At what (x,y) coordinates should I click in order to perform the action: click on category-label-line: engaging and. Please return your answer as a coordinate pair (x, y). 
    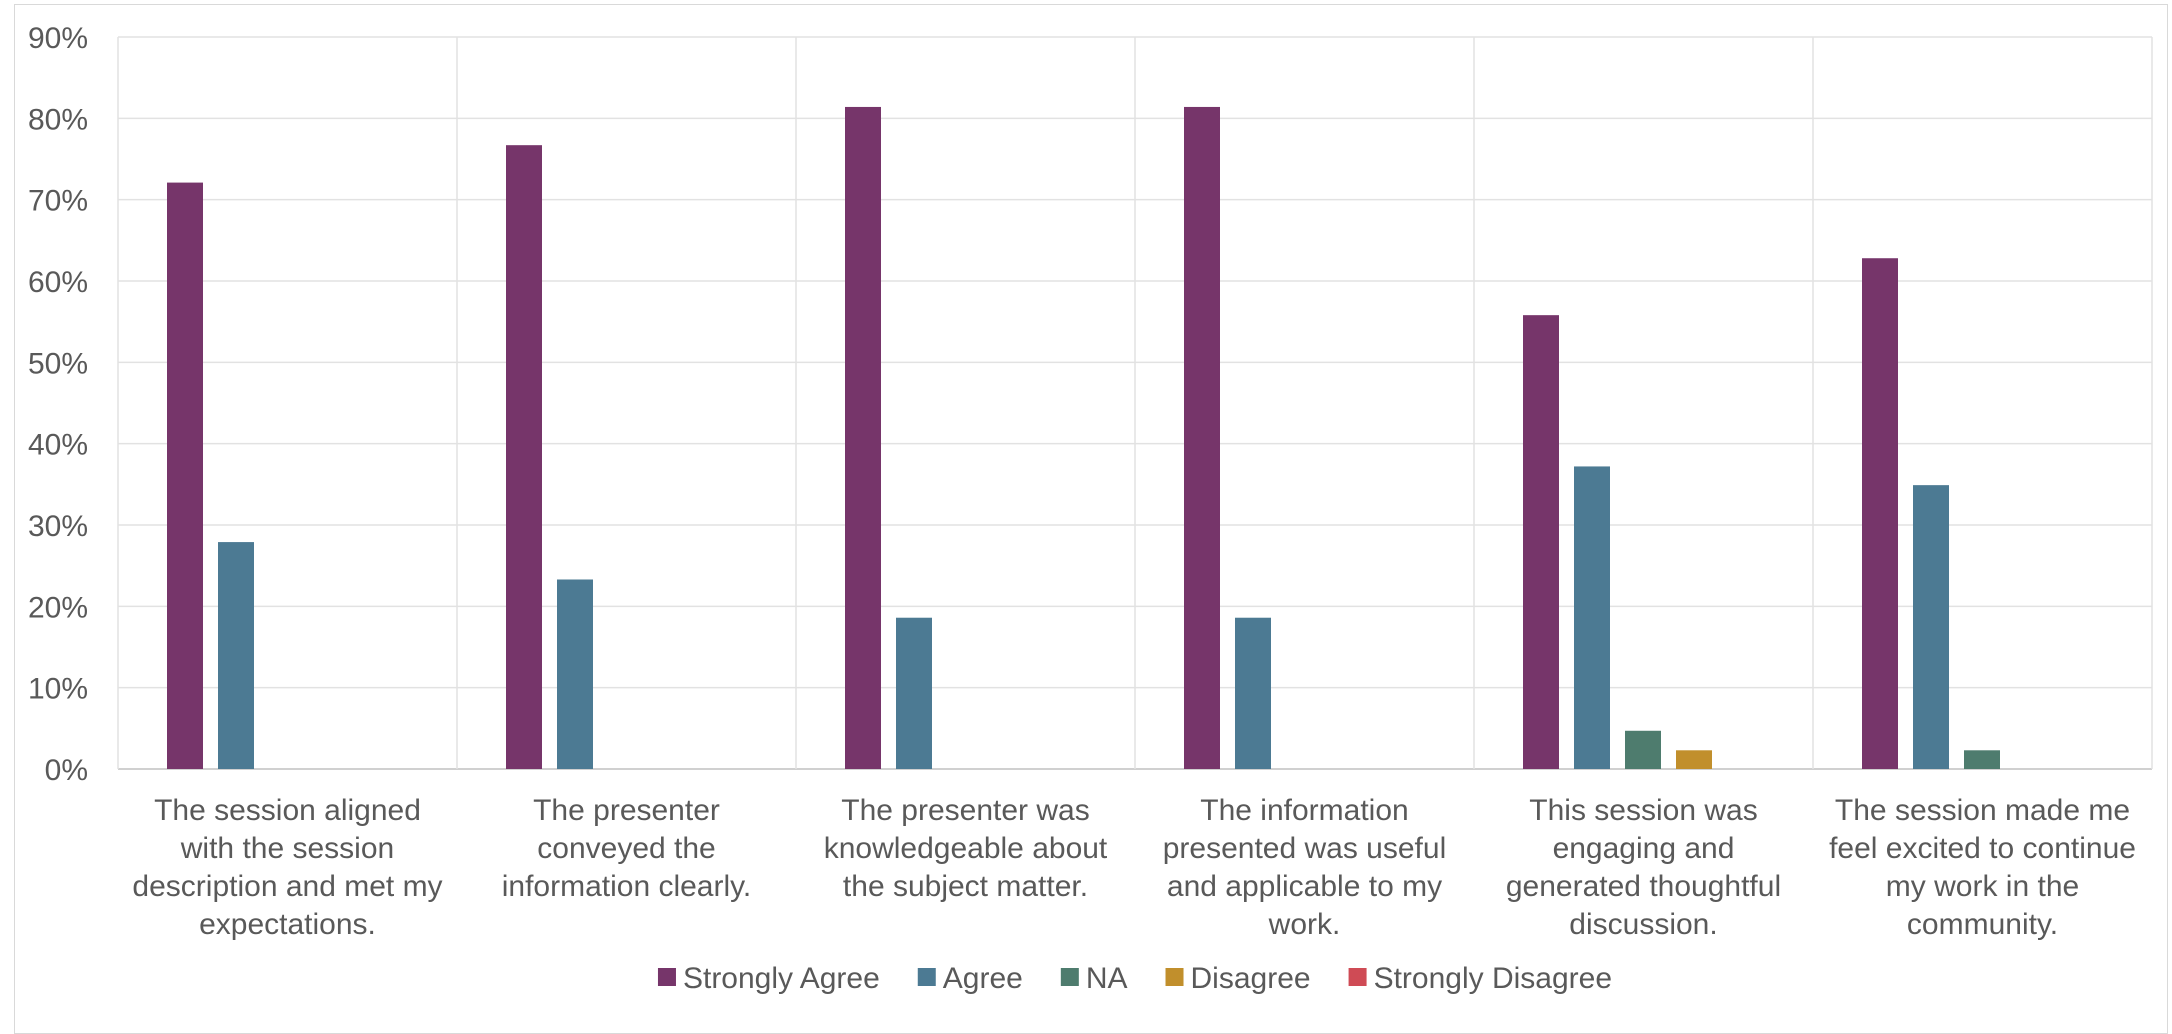
    Looking at the image, I should click on (1644, 848).